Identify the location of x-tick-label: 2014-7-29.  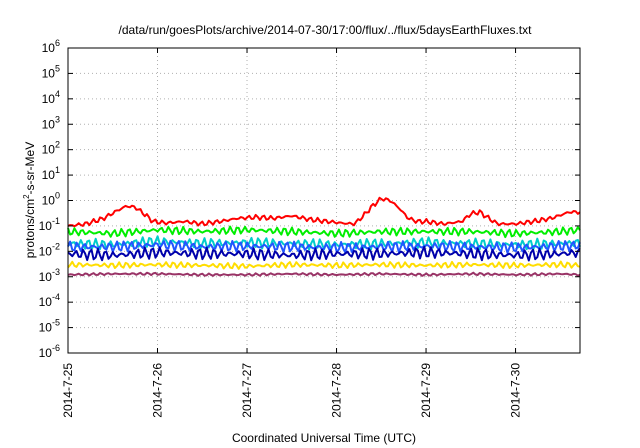
(426, 390).